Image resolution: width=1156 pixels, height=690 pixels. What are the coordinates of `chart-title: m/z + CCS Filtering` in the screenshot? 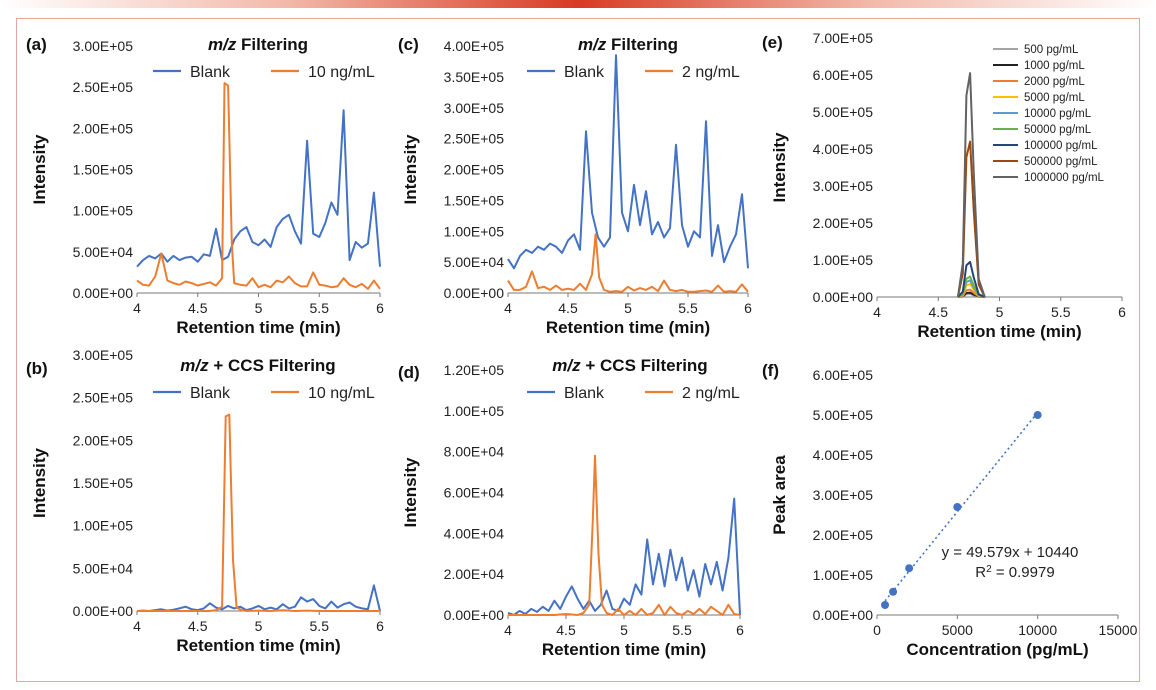 It's located at (257, 365).